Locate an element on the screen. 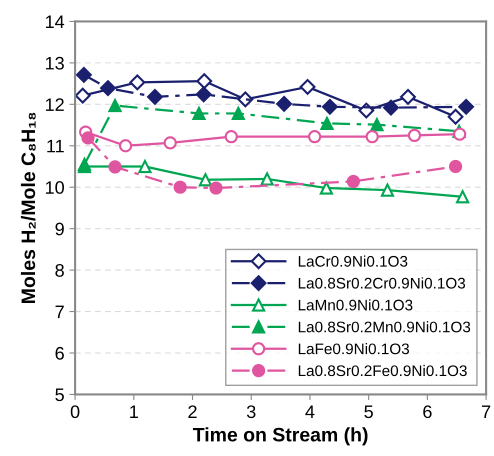 This screenshot has height=456, width=494. x-tick-label: 7 is located at coordinates (486, 412).